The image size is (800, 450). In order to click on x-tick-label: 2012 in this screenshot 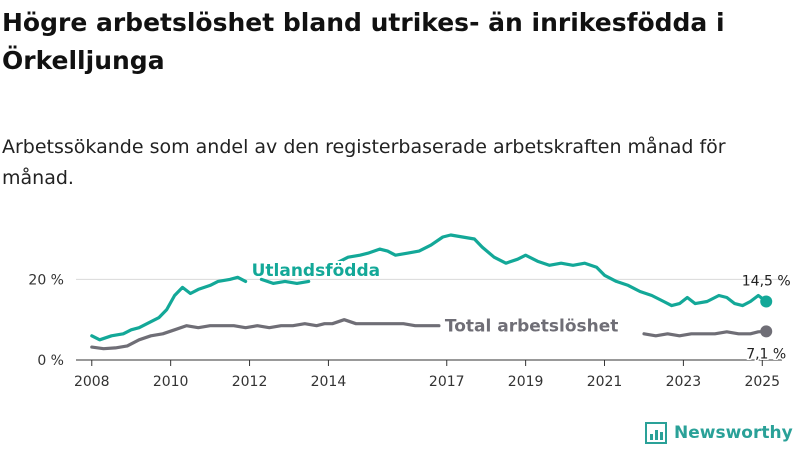, I will do `click(250, 382)`.